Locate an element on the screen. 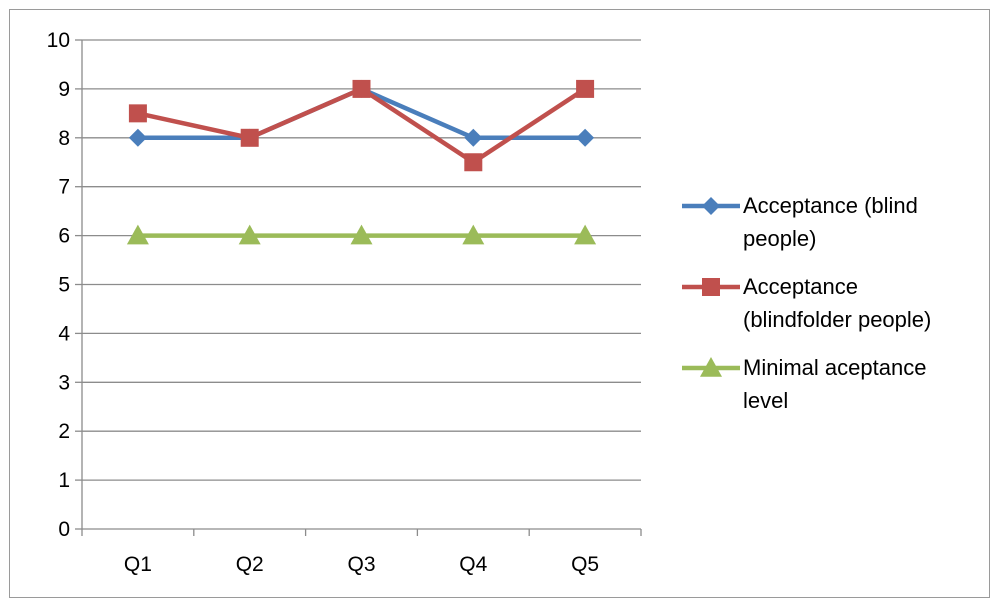 The width and height of the screenshot is (1000, 607). y-tick-label: 0 is located at coordinates (64, 529).